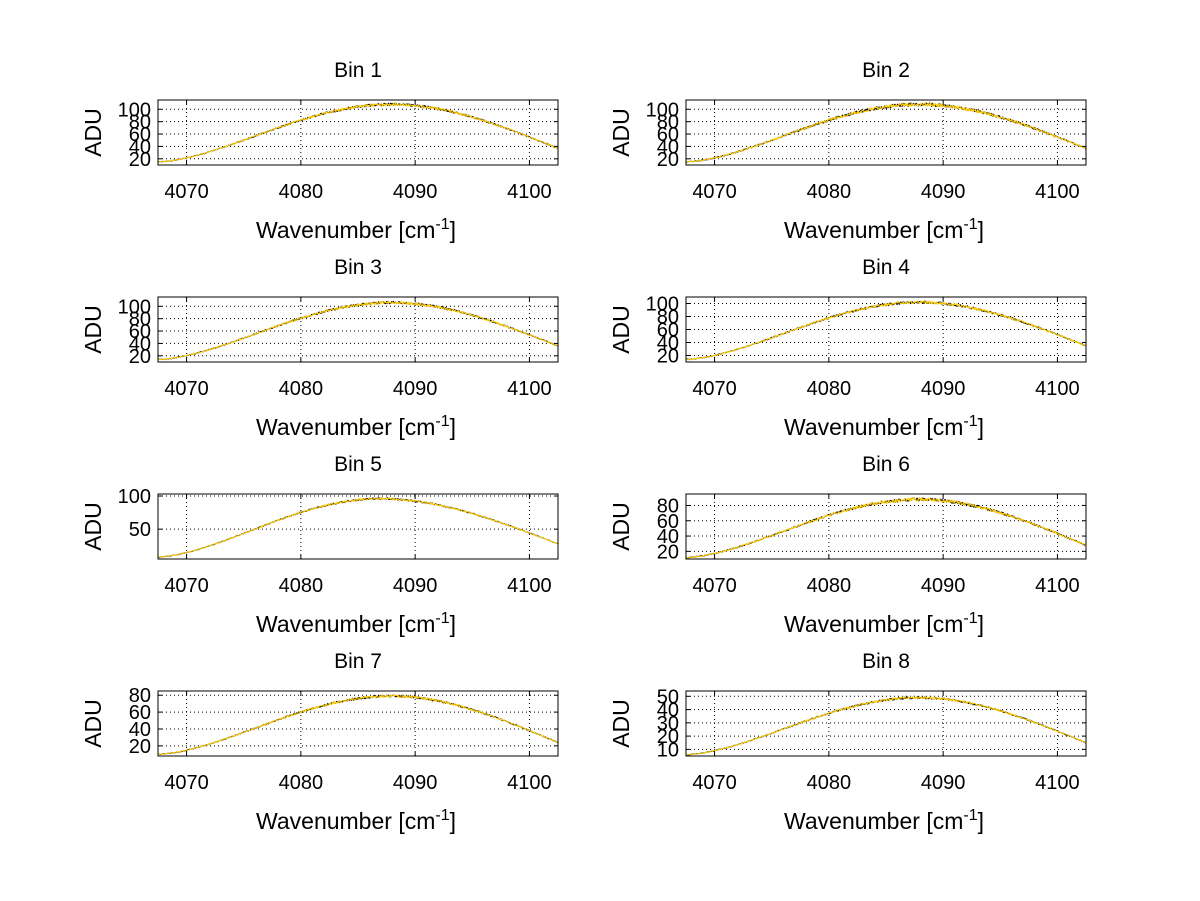 The width and height of the screenshot is (1200, 901). What do you see at coordinates (886, 267) in the screenshot?
I see `subplot-title: Bin 4` at bounding box center [886, 267].